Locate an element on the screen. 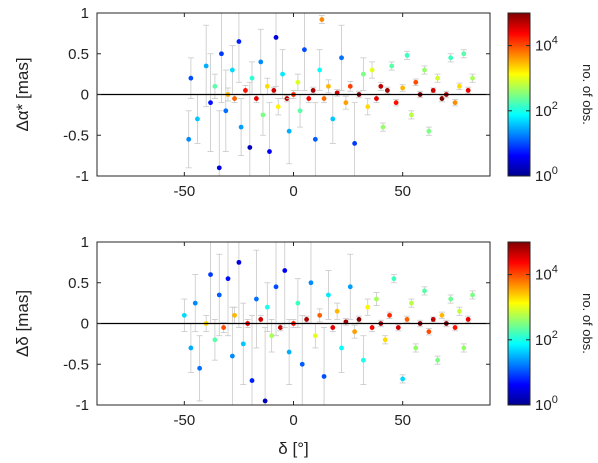 The image size is (598, 463). top-y-axis-label: Δα* [mas] is located at coordinates (22, 94).